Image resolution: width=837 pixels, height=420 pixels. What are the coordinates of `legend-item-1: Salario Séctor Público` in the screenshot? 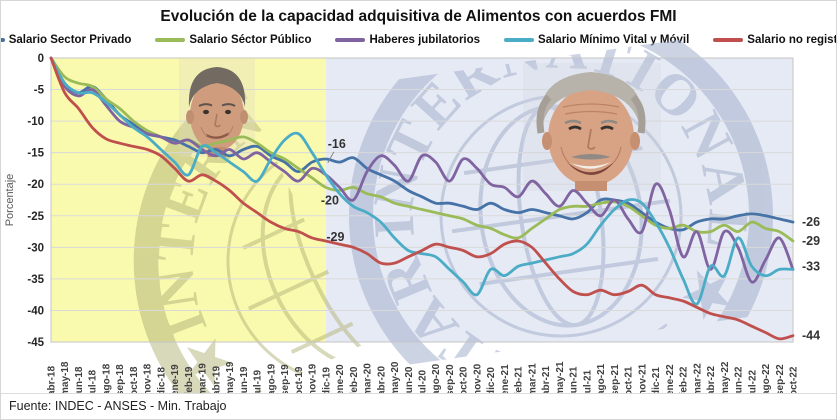 It's located at (233, 40).